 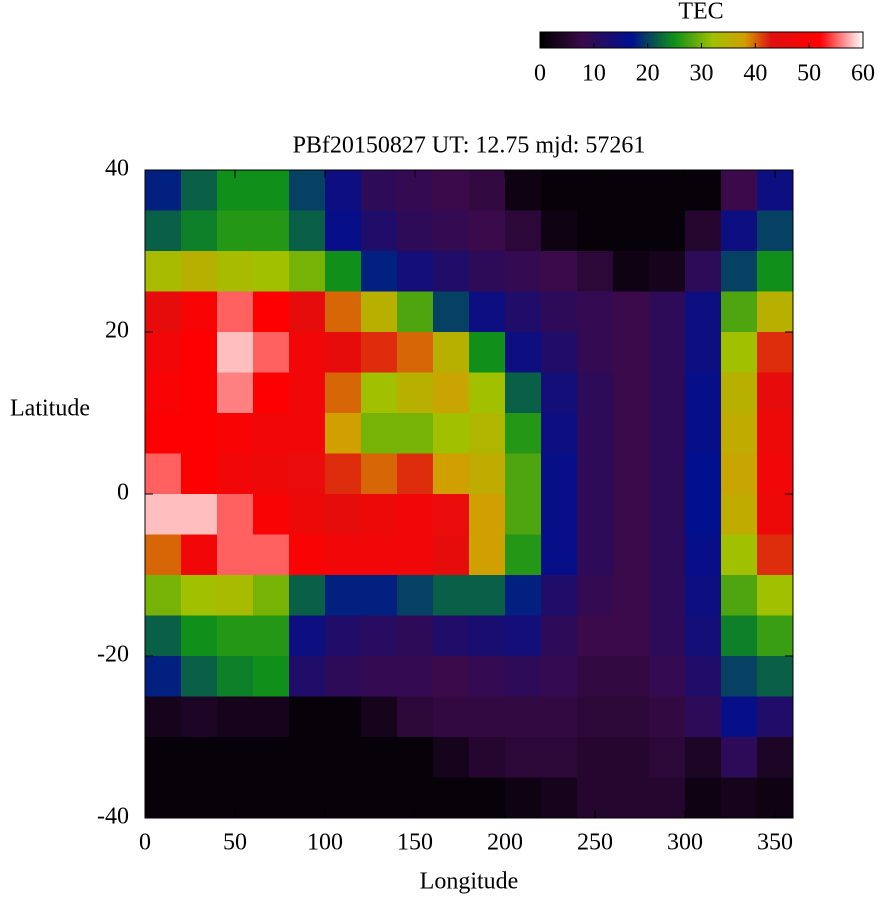 What do you see at coordinates (50, 409) in the screenshot?
I see `y-axis-label: Latitude` at bounding box center [50, 409].